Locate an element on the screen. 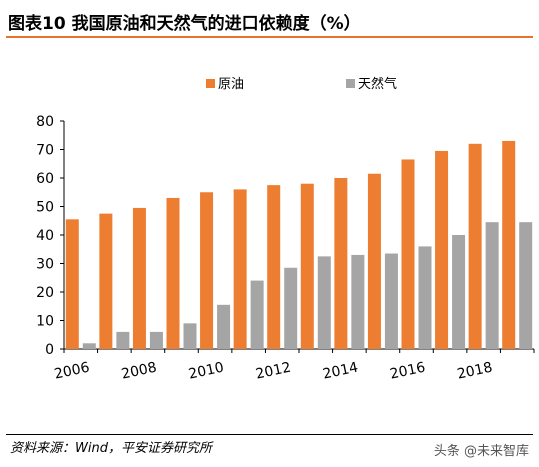  x-tick-label: 2012 is located at coordinates (273, 371).